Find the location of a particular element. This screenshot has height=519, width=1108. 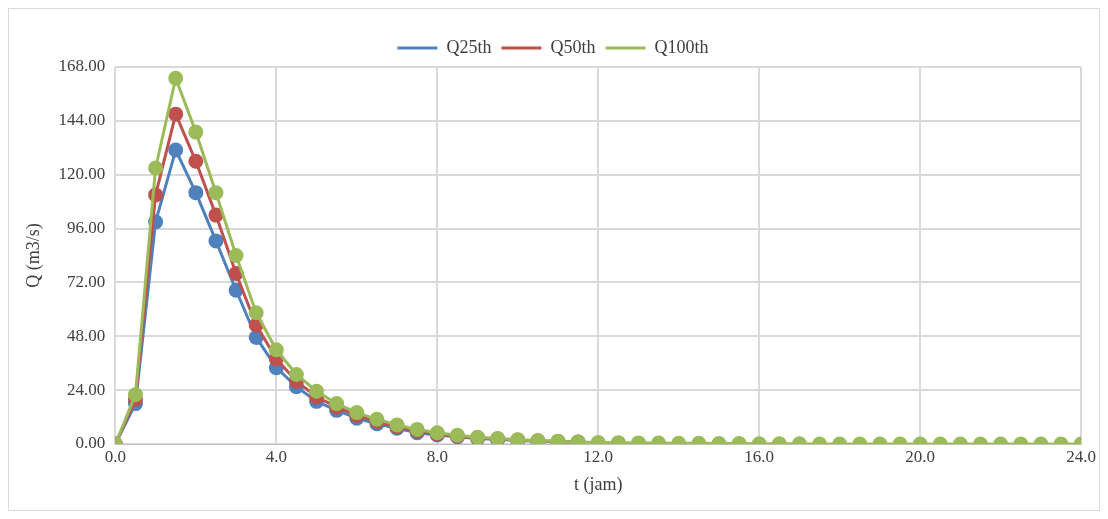

legend-label: Q50th is located at coordinates (573, 46).